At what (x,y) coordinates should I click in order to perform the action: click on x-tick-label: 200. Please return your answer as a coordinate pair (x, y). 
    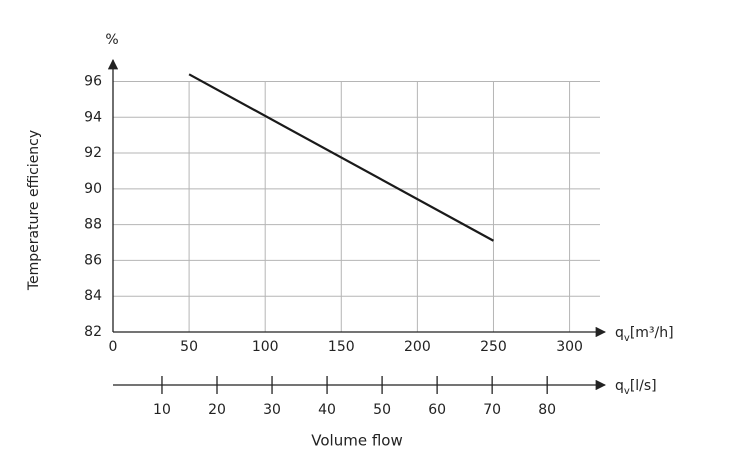
    Looking at the image, I should click on (417, 347).